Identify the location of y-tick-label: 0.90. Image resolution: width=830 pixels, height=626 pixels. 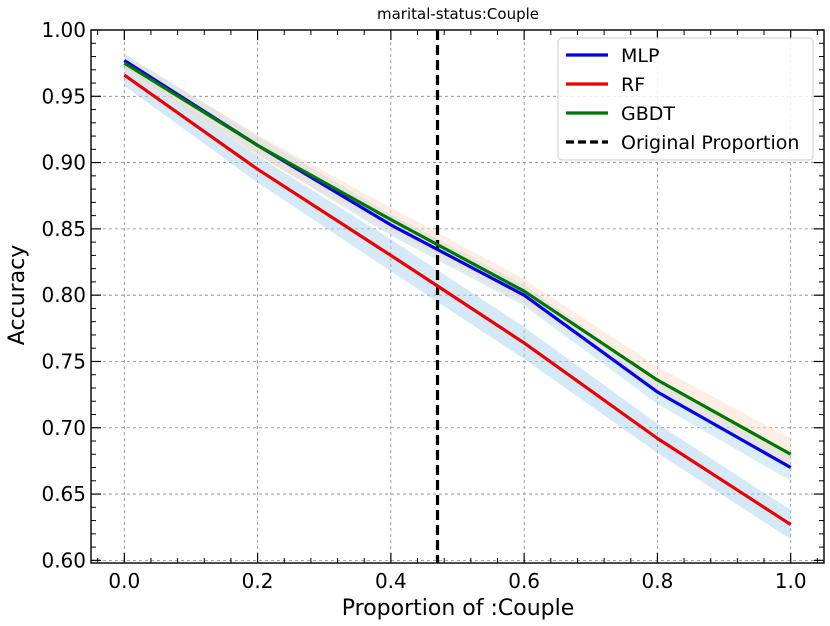
(63, 163).